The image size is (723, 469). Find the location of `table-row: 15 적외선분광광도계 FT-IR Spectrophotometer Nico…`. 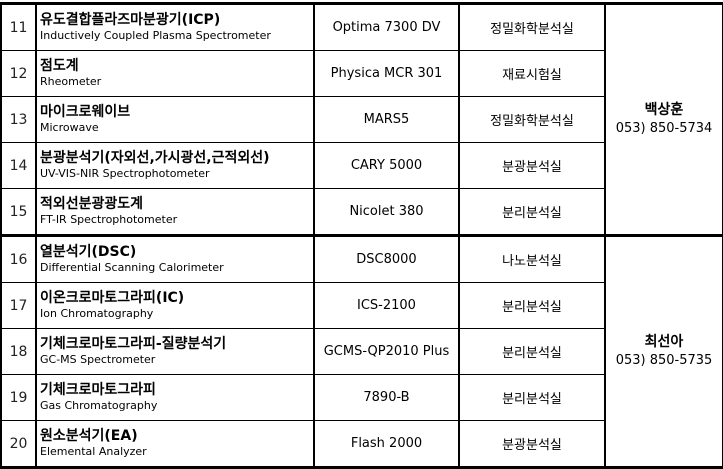

table-row: 15 적외선분광광도계 FT-IR Spectrophotometer Nico… is located at coordinates (361, 212).